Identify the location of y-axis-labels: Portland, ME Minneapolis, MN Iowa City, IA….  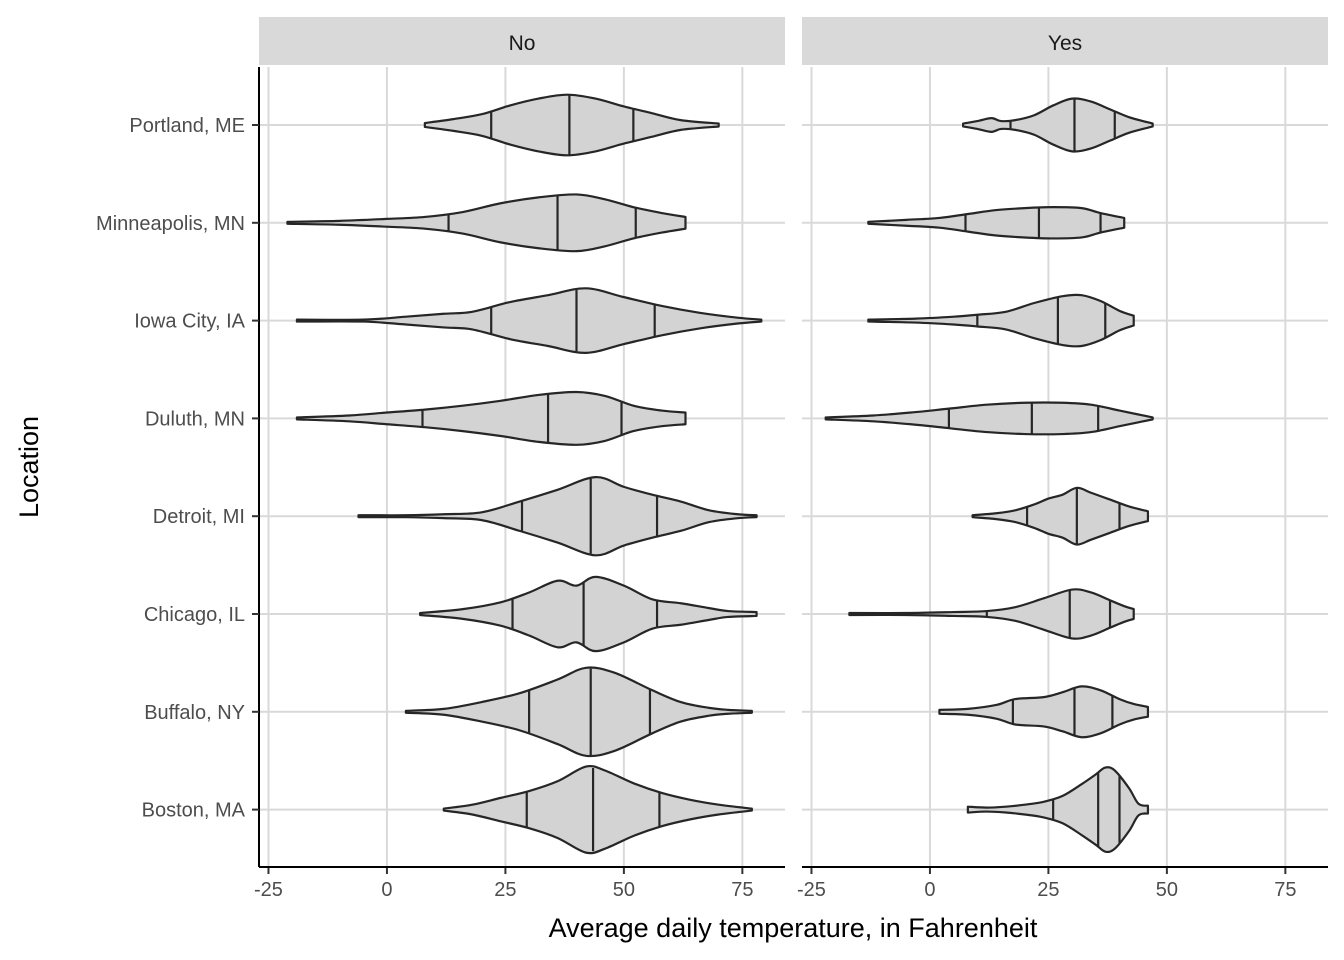
(178, 467).